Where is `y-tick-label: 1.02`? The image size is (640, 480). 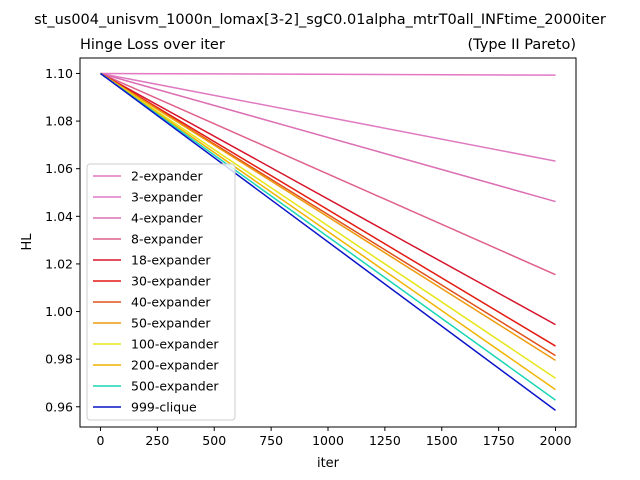 y-tick-label: 1.02 is located at coordinates (59, 263).